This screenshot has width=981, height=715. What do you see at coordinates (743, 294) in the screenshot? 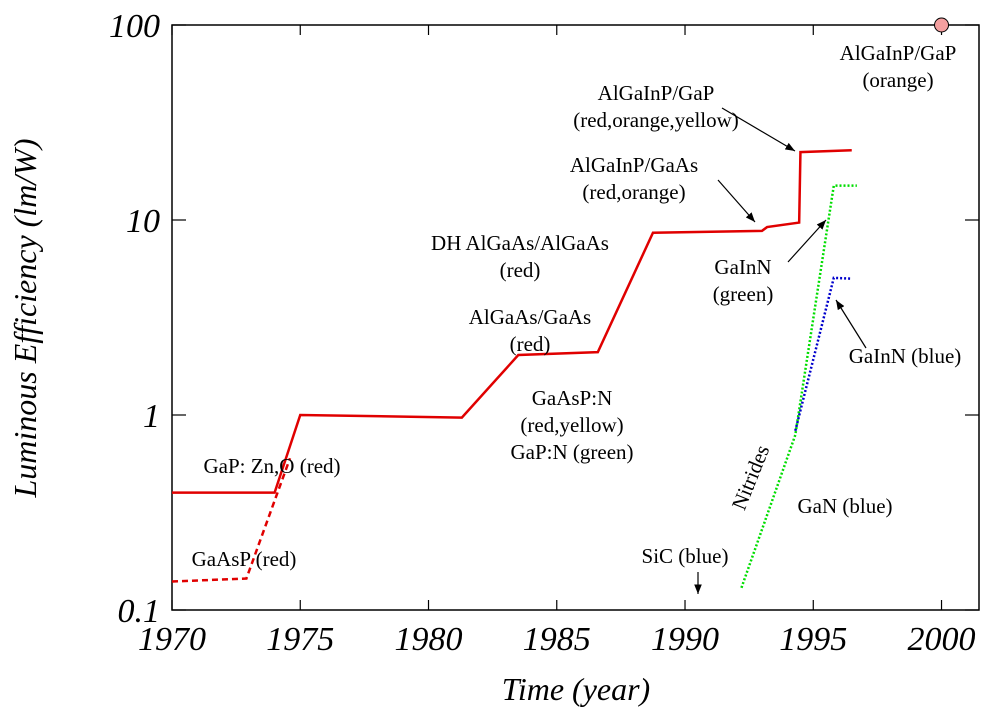
I see `annotation: (green)` at bounding box center [743, 294].